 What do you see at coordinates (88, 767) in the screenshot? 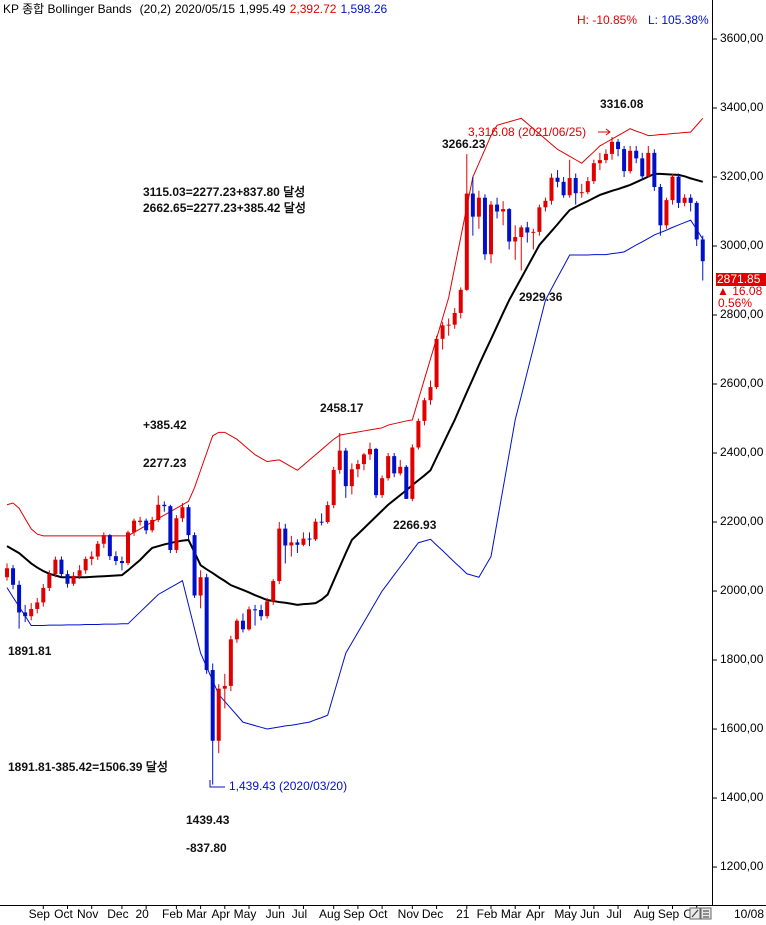
I see `annotation: 1891.81-385.42=1506.39 달성` at bounding box center [88, 767].